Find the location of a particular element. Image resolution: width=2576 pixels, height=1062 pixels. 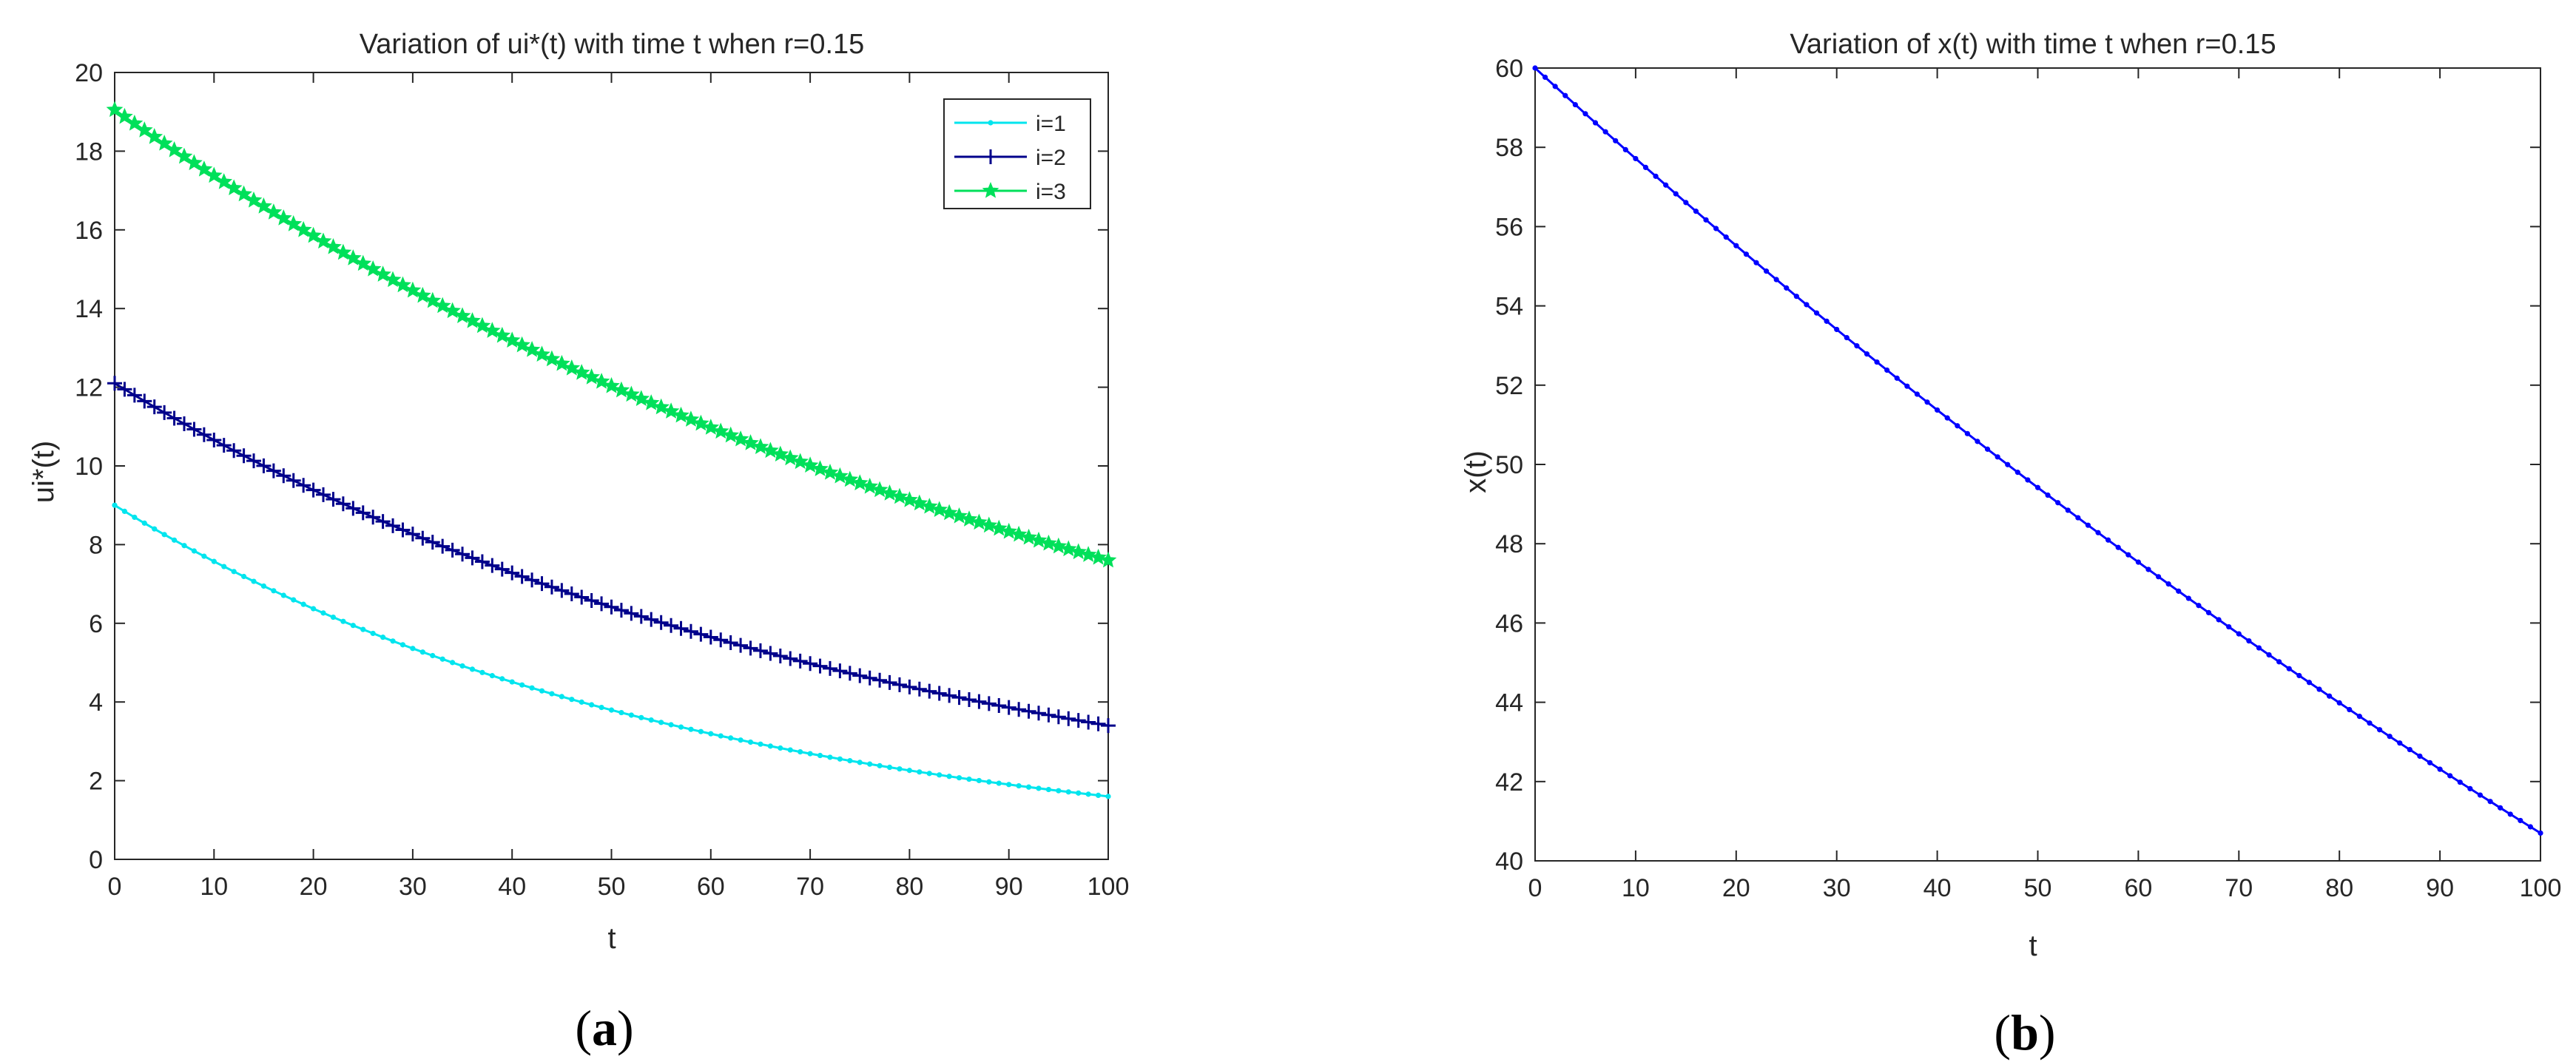

legend-label: i=3 is located at coordinates (1051, 192).